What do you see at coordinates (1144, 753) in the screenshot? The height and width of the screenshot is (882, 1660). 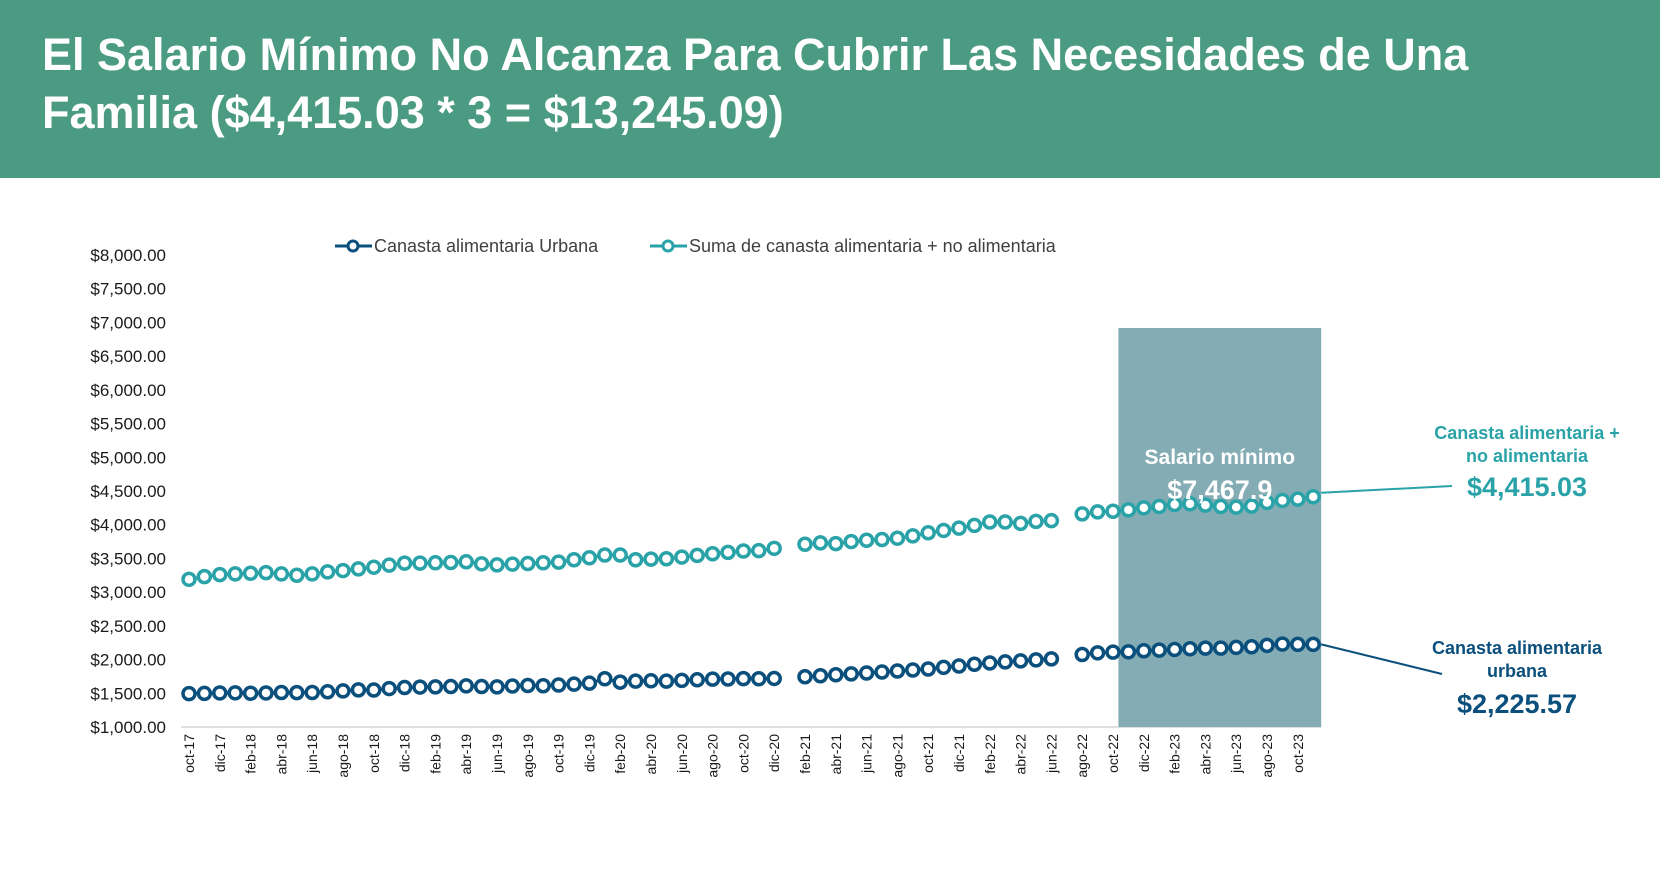 I see `x-tick-label: dic-22` at bounding box center [1144, 753].